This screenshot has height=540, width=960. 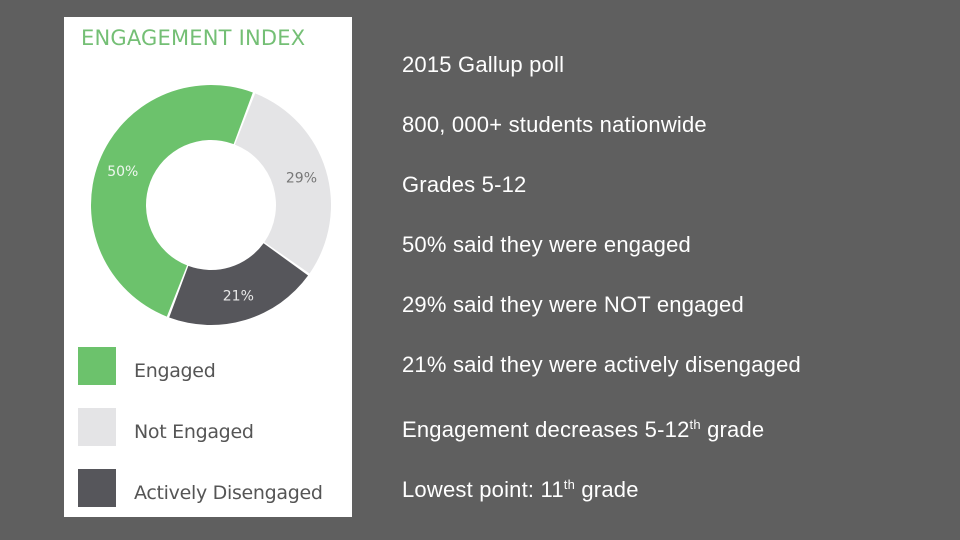 What do you see at coordinates (301, 179) in the screenshot?
I see `data-label-not-engaged: 29%` at bounding box center [301, 179].